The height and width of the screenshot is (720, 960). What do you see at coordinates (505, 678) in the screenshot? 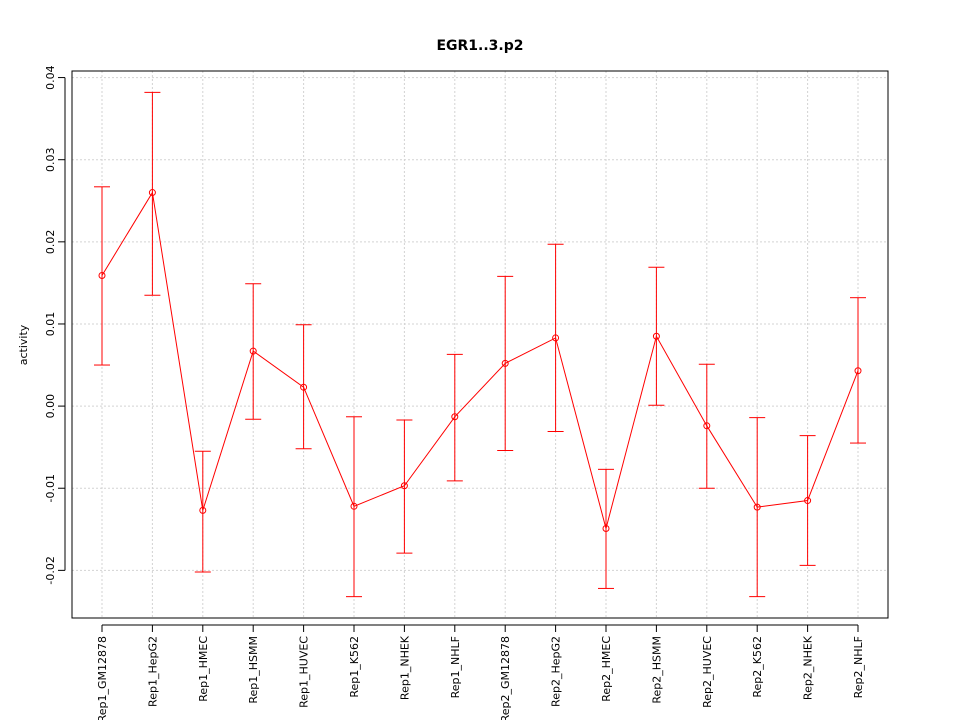
I see `x-tick-label: Rep2_GM12878` at bounding box center [505, 678].